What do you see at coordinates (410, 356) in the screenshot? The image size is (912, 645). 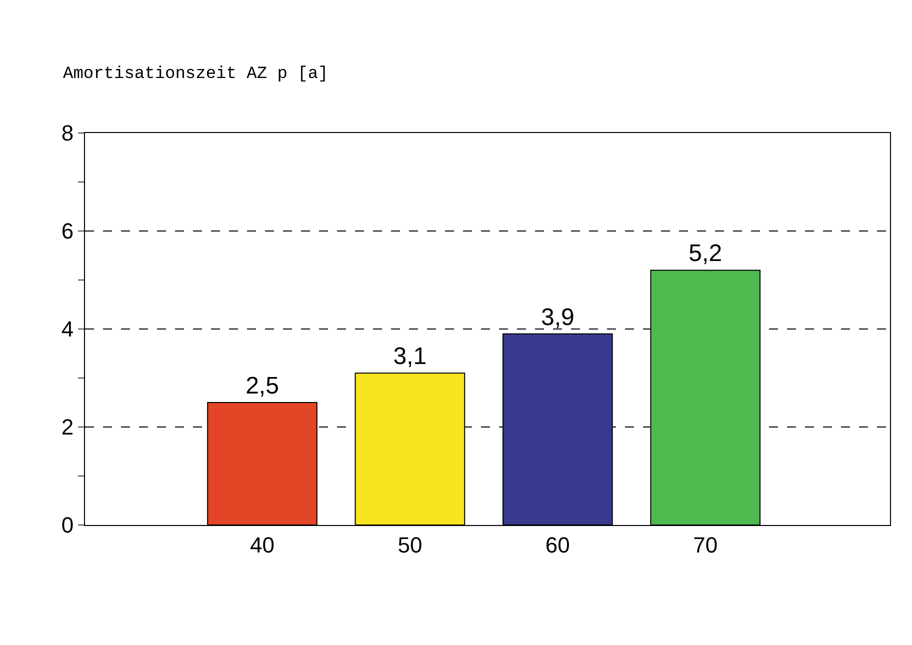 I see `data-label: 3,1` at bounding box center [410, 356].